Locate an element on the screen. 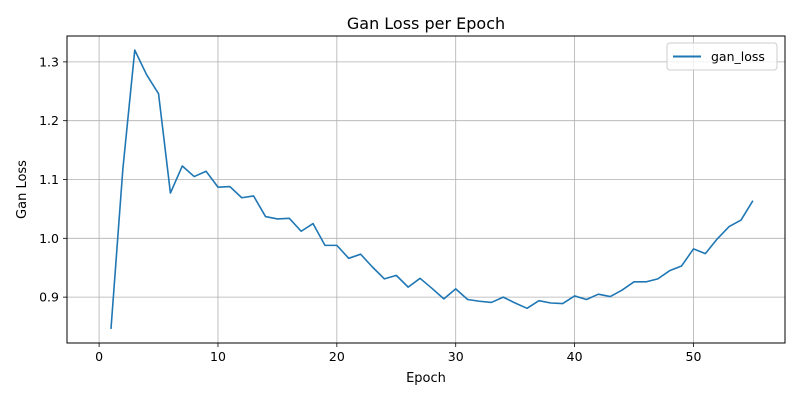  chart-title: Gan Loss per Epoch is located at coordinates (426, 23).